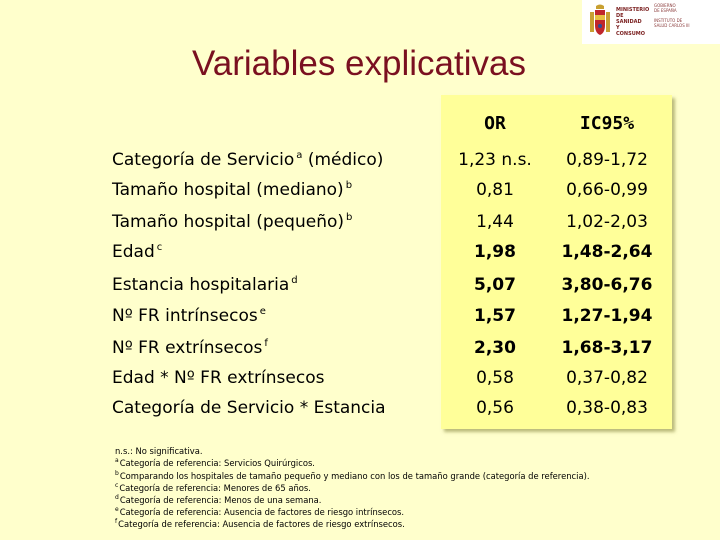 The height and width of the screenshot is (540, 720). Describe the element at coordinates (294, 281) in the screenshot. I see `footnote-marker: d` at that location.